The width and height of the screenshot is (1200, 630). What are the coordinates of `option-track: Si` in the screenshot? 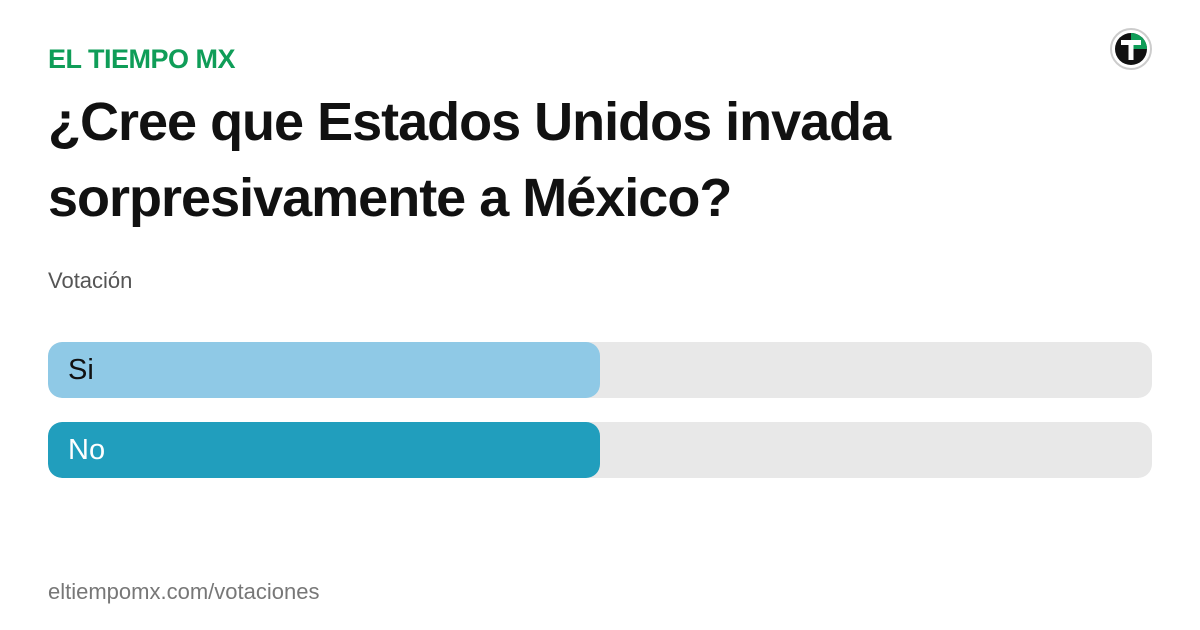 It's located at (600, 370).